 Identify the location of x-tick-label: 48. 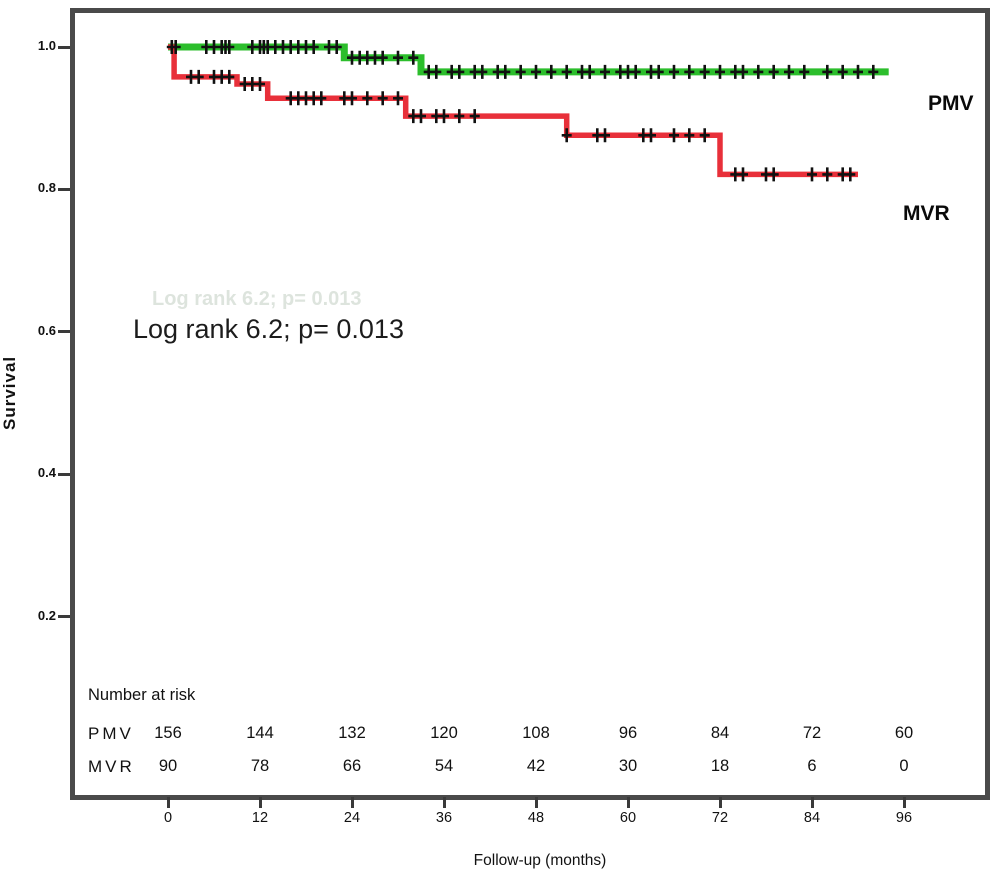
(536, 818).